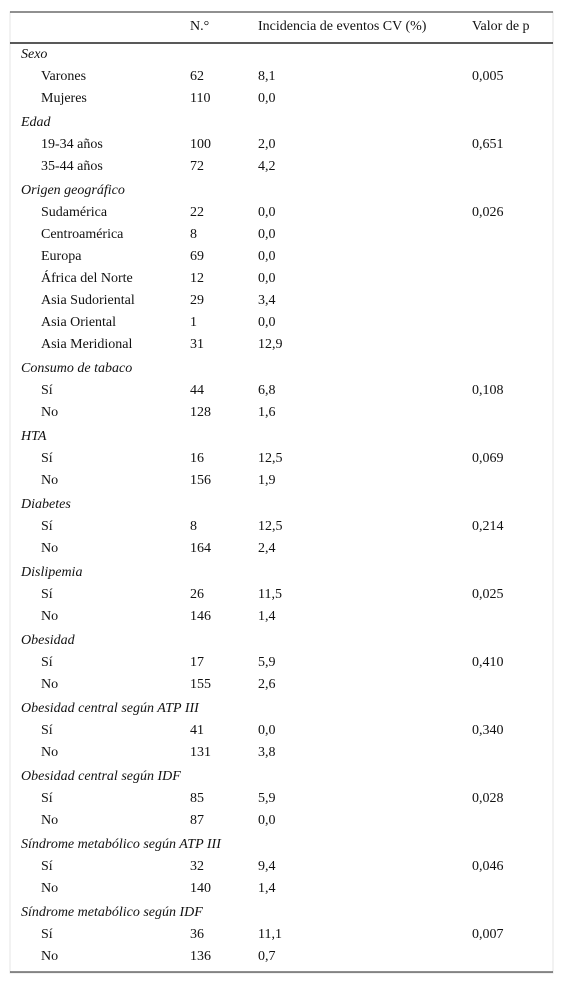  I want to click on row-label: Varones, so click(63, 76).